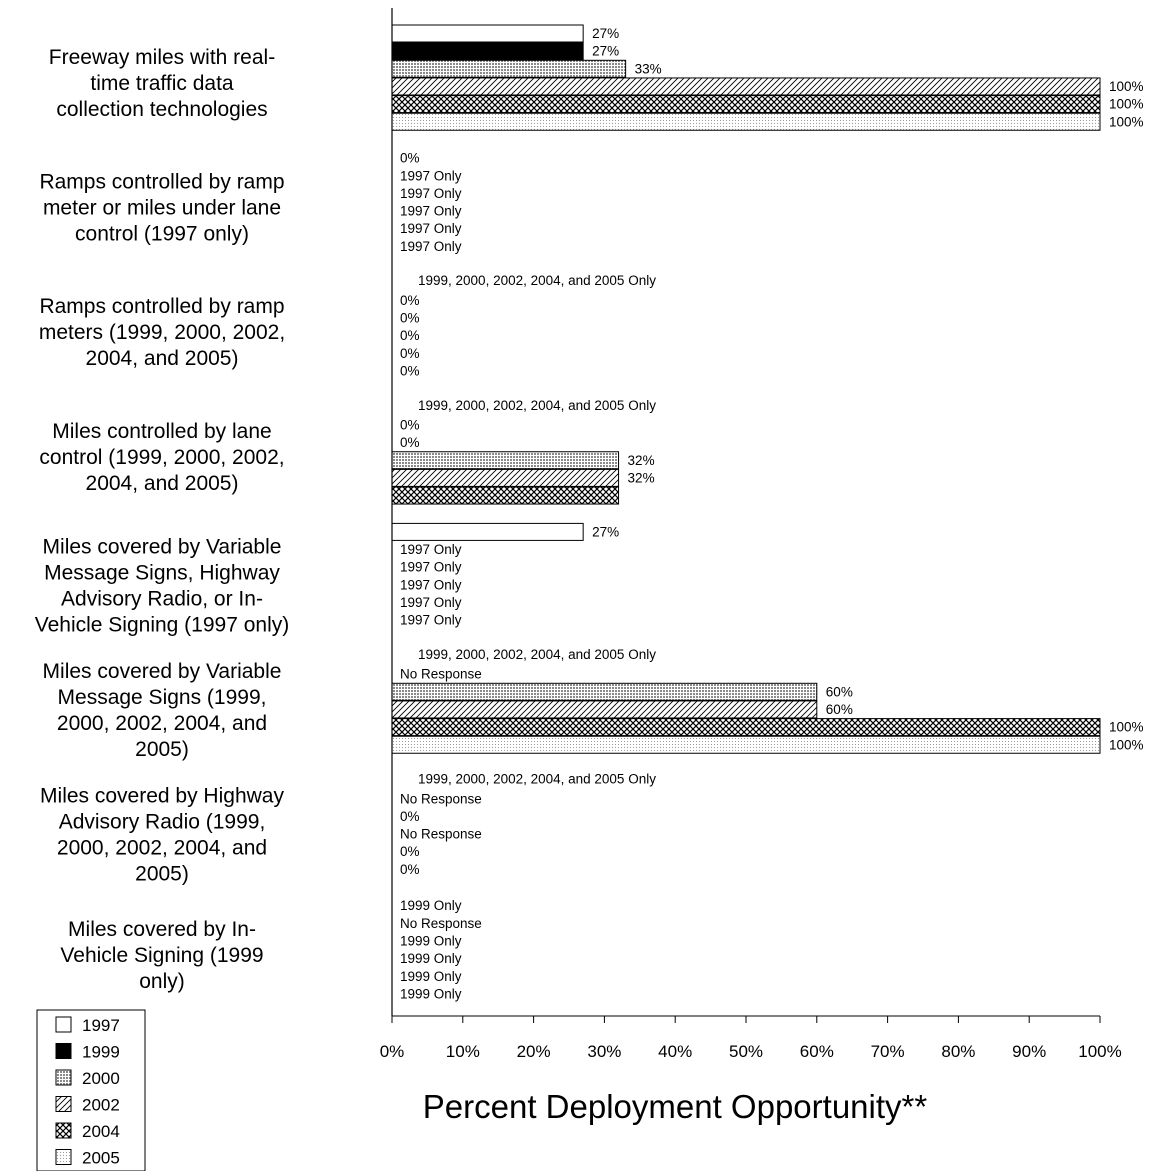 The height and width of the screenshot is (1171, 1152). What do you see at coordinates (751, 1038) in the screenshot?
I see `x-ticks: 0% 10% 20% 30% 40% 50% 60% 70% 80% 90% 100%` at bounding box center [751, 1038].